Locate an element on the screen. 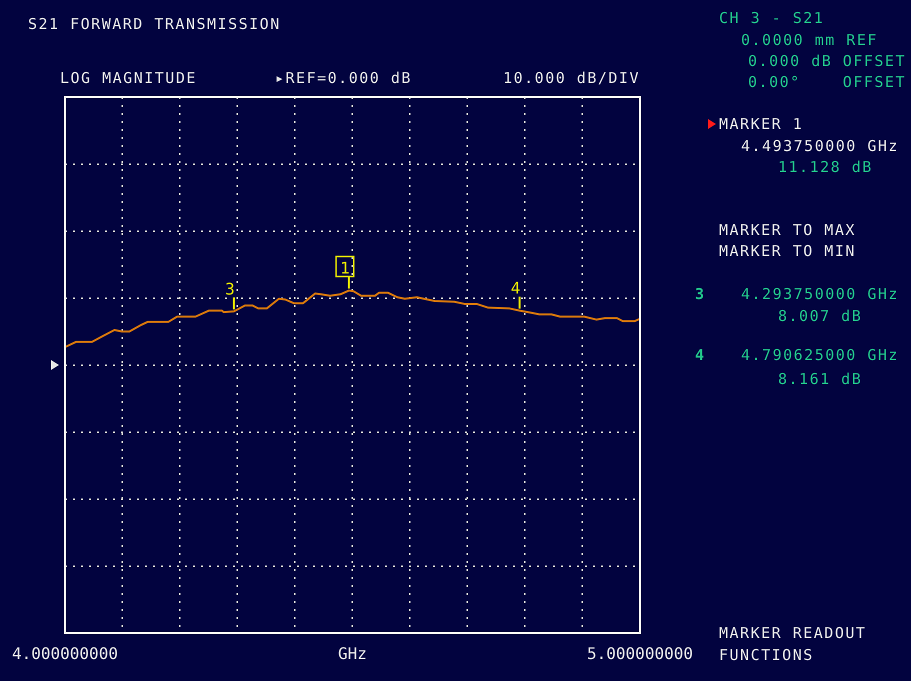 This screenshot has height=681, width=911. text: 0.0000 mm REF is located at coordinates (809, 40).